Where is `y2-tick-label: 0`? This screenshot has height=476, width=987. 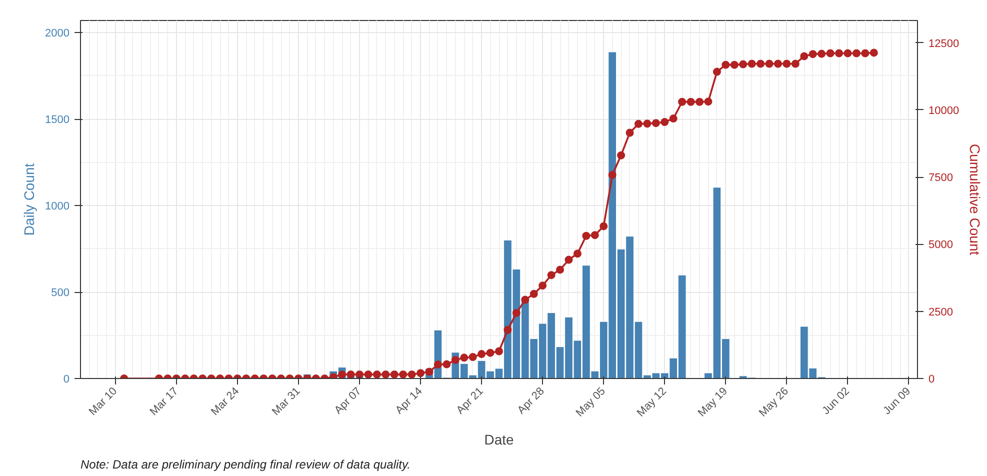 y2-tick-label: 0 is located at coordinates (931, 380).